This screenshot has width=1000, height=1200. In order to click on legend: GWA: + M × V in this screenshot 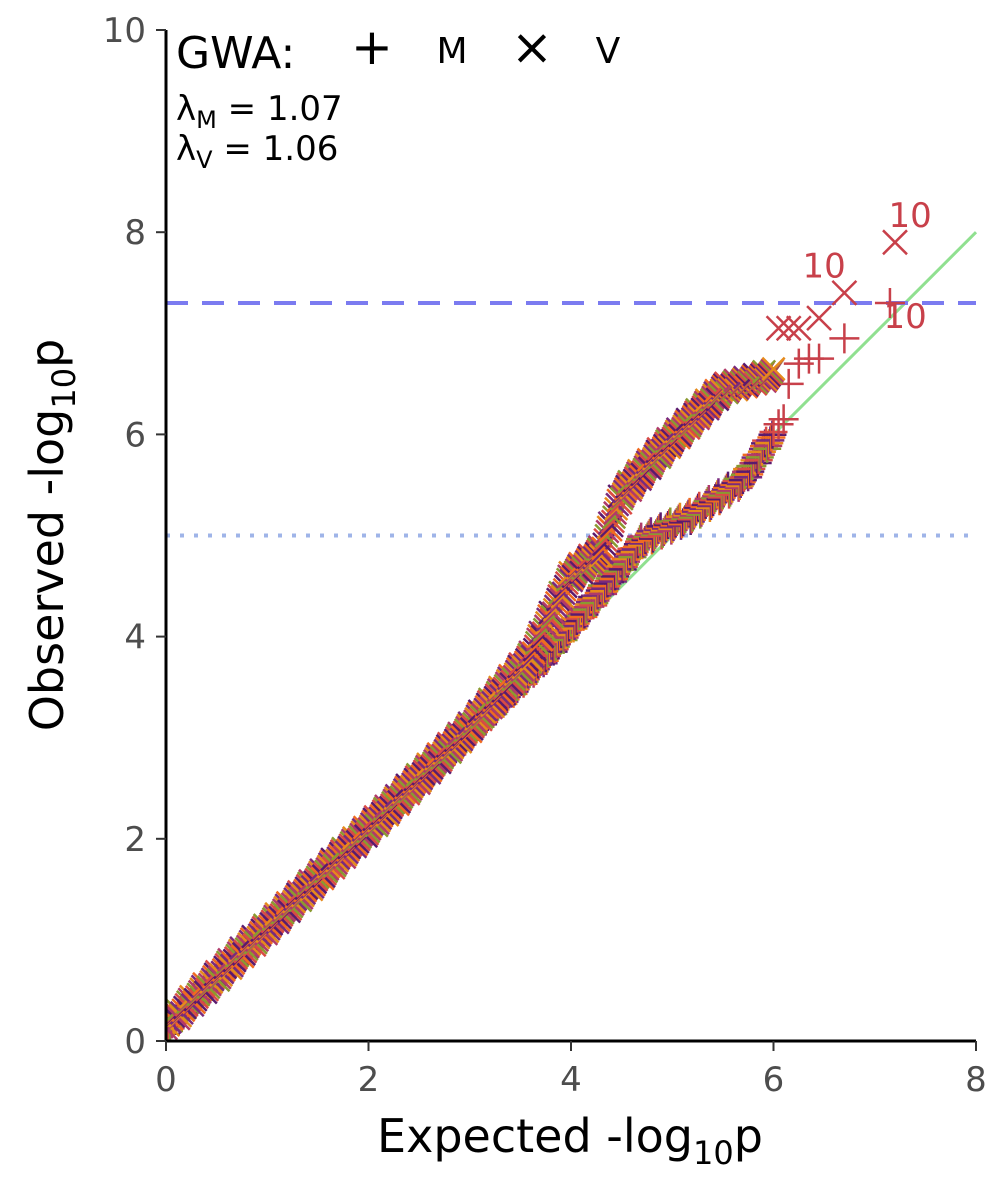, I will do `click(398, 48)`.